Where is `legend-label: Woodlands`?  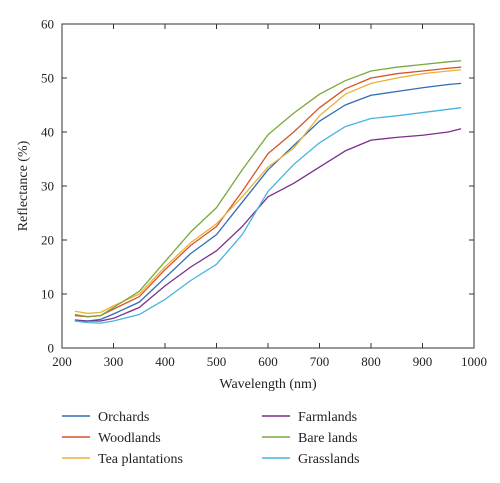
legend-label: Woodlands is located at coordinates (129, 438).